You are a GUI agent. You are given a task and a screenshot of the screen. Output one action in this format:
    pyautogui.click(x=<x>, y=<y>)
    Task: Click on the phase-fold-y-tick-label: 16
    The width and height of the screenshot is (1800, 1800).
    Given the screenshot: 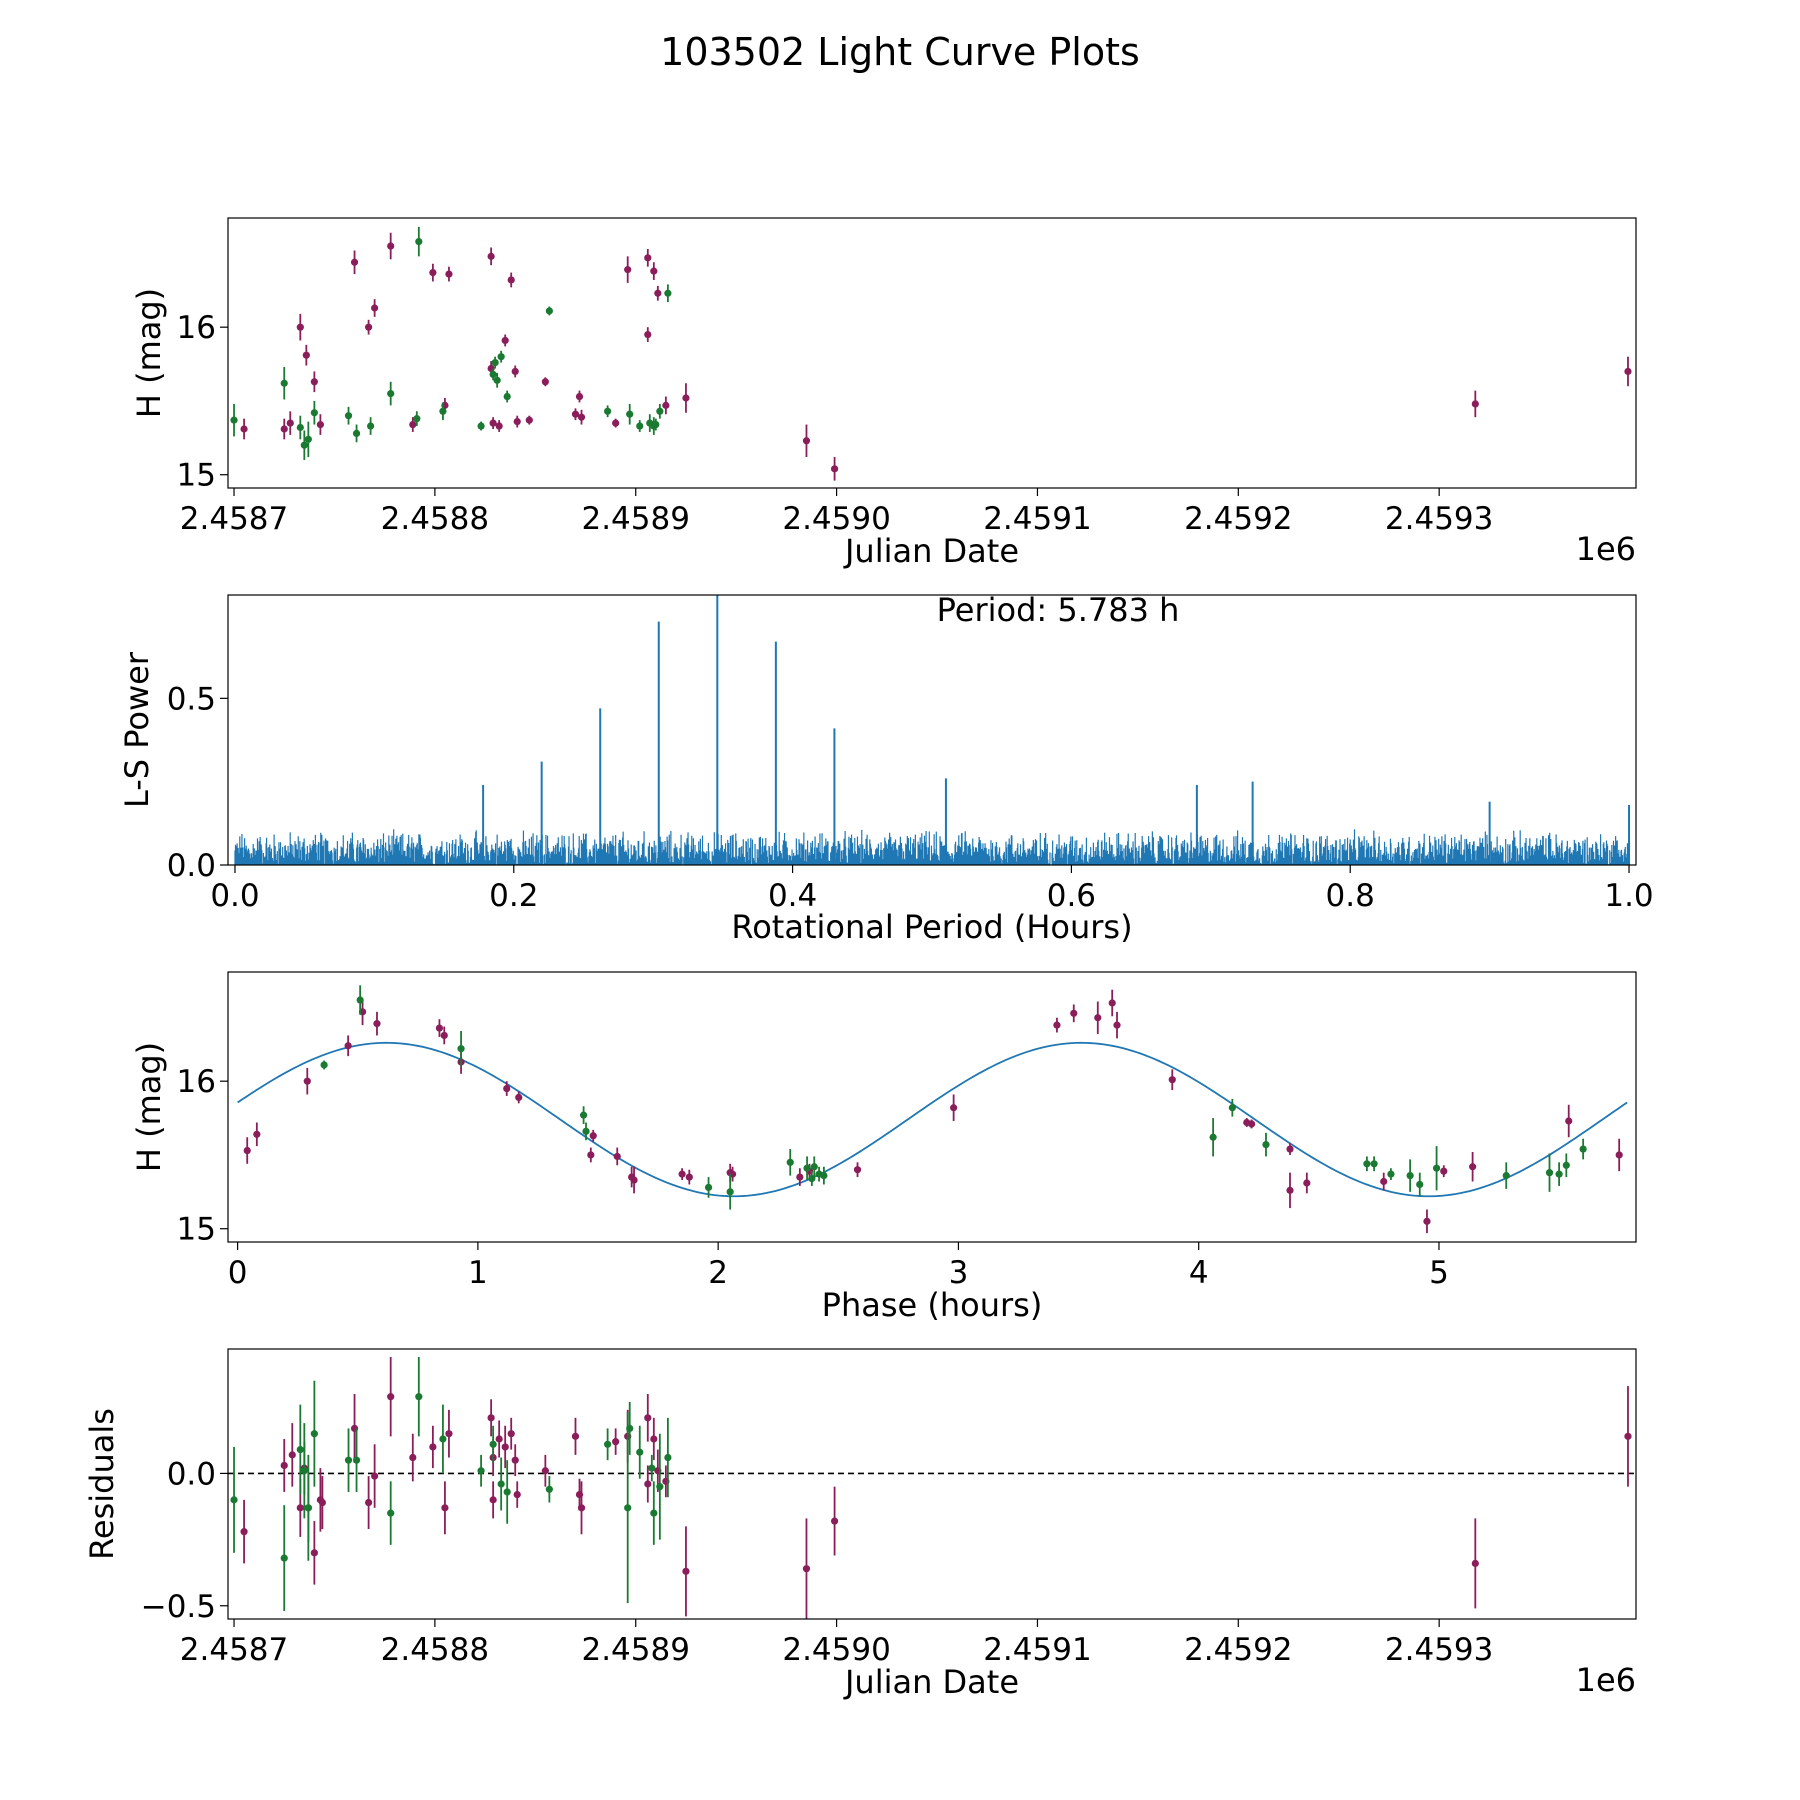 What is the action you would take?
    pyautogui.click(x=196, y=1082)
    